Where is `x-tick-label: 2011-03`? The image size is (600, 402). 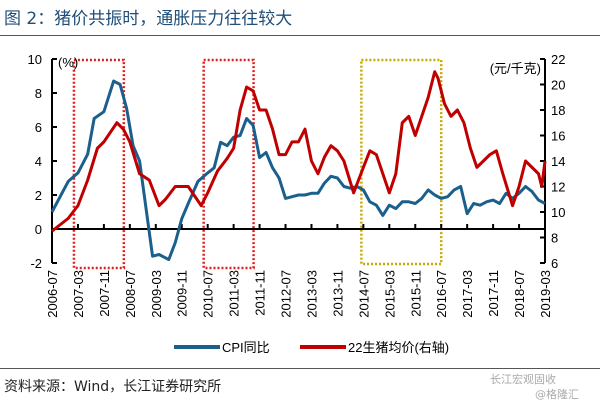
x-tick-label: 2011-03 is located at coordinates (234, 293).